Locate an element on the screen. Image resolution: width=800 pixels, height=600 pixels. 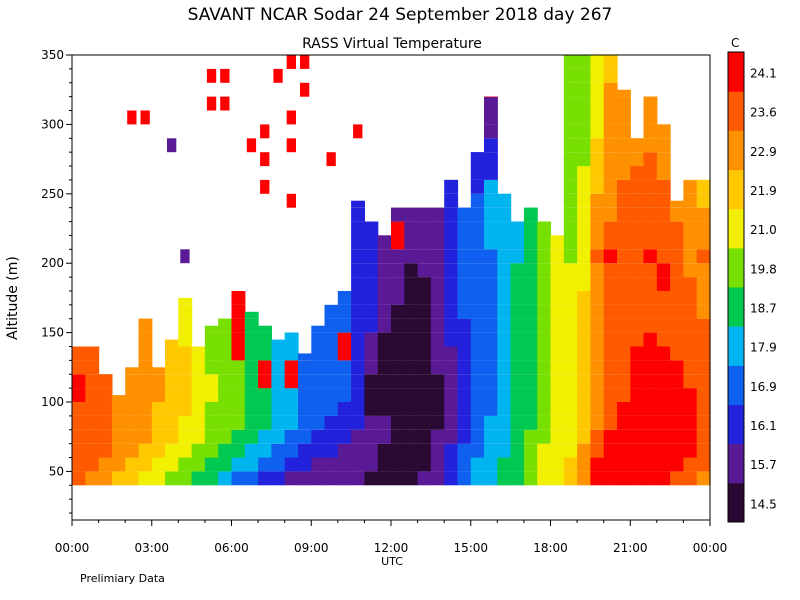
colorbar-label: 18.7 is located at coordinates (763, 309).